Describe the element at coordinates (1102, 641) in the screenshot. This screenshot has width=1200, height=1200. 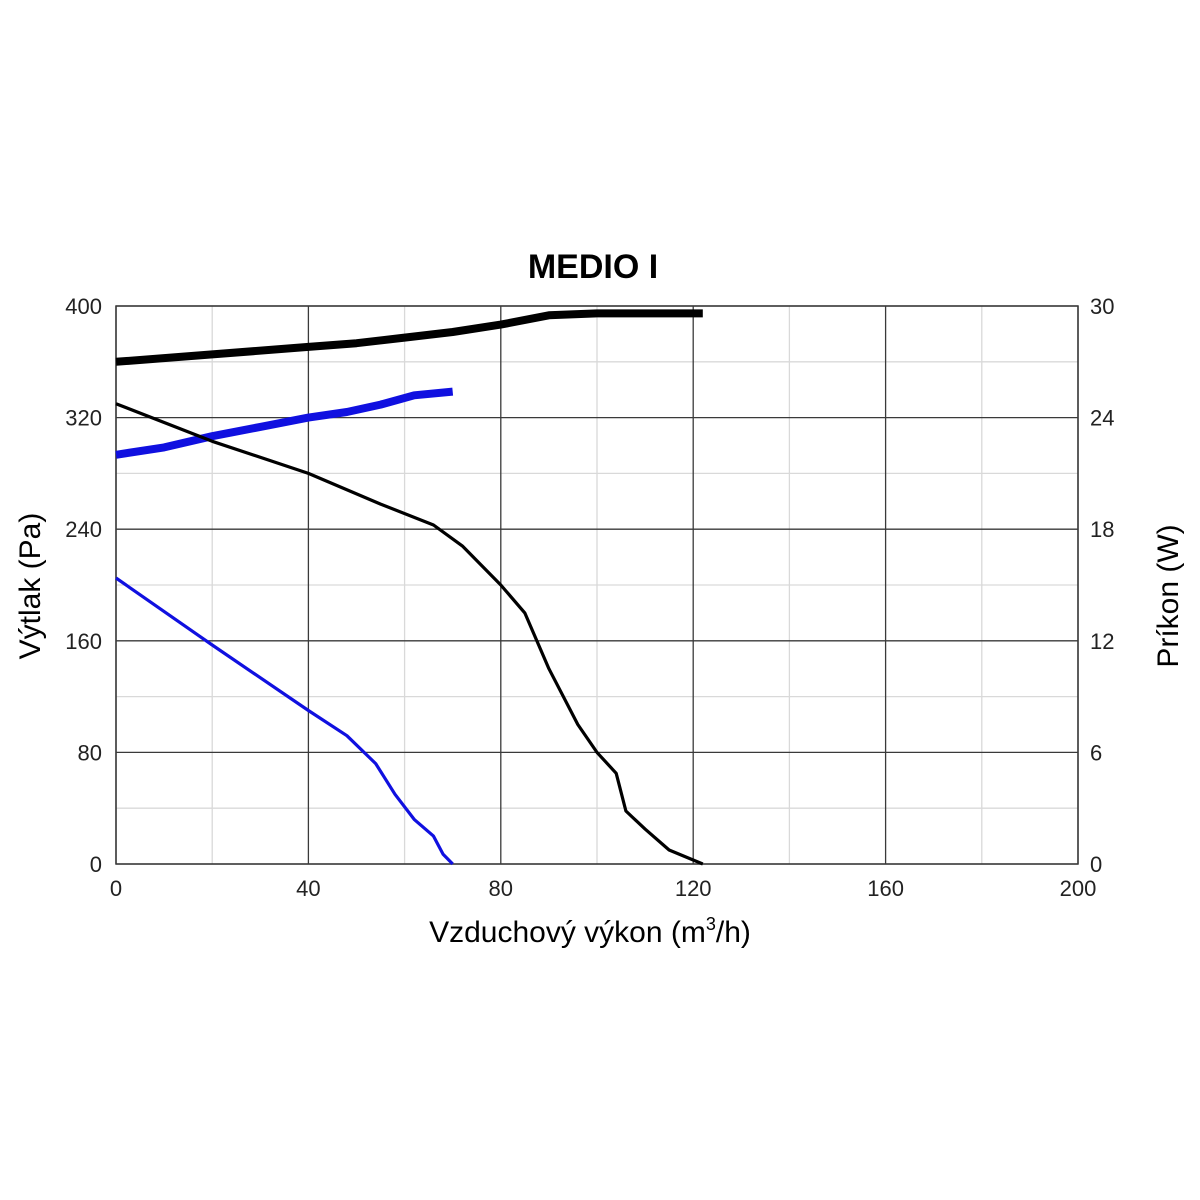
I see `y-right-tick-label: 12` at that location.